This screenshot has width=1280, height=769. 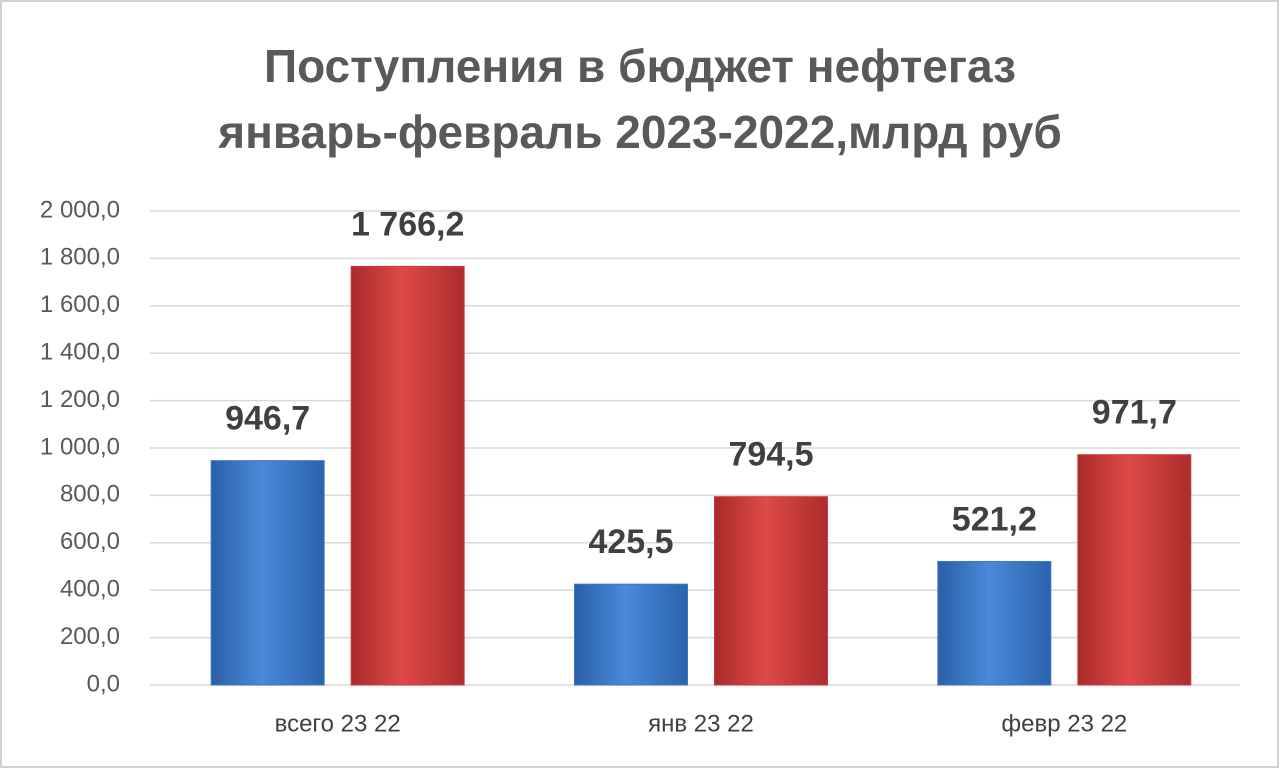 I want to click on chart-title: Поступления в бюджет нефтегаз, so click(x=640, y=66).